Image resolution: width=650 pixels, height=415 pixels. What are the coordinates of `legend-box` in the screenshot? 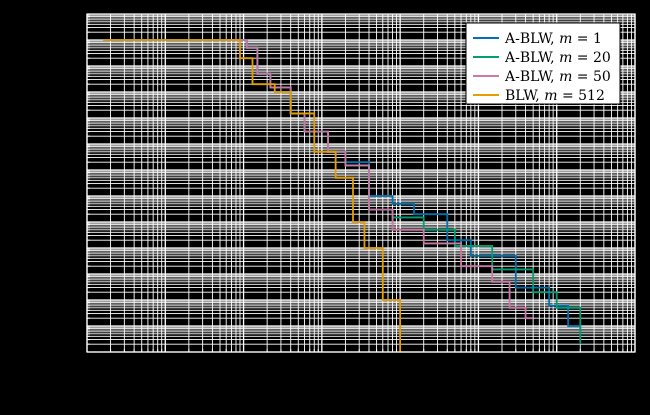 It's located at (543, 63).